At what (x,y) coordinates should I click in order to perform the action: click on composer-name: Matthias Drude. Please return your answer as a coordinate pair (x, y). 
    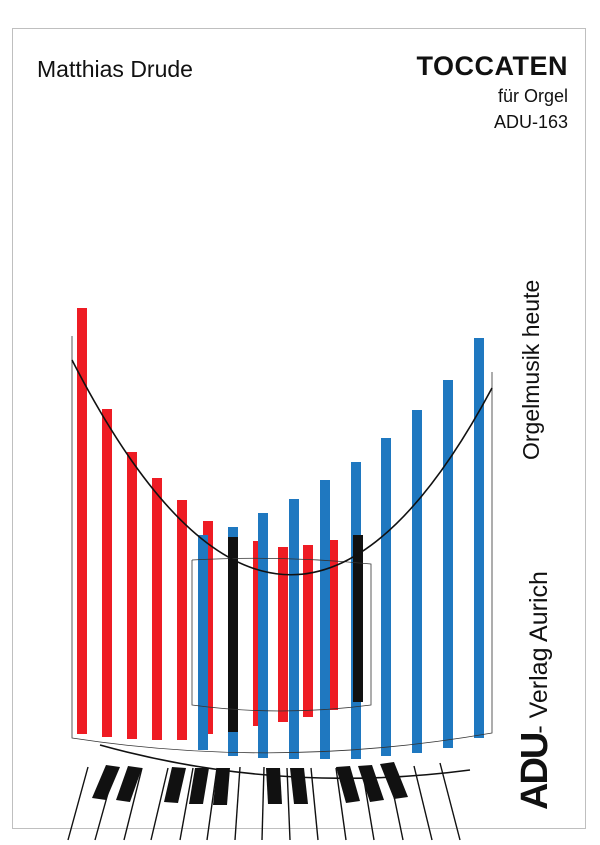
    Looking at the image, I should click on (115, 69).